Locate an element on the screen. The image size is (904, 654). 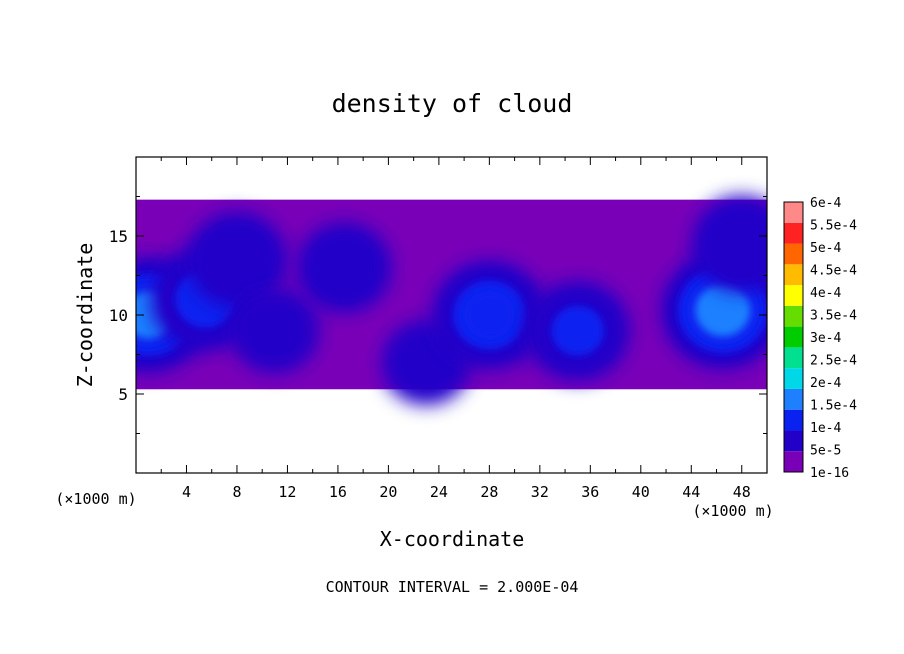
chart-title: density of cloud is located at coordinates (452, 103).